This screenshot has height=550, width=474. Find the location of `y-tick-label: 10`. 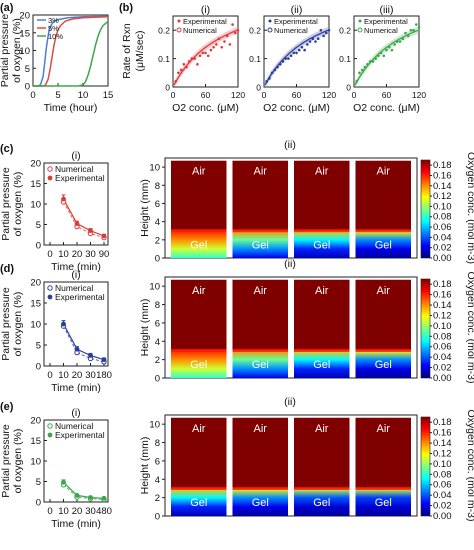

y-tick-label: 10 is located at coordinates (154, 425).